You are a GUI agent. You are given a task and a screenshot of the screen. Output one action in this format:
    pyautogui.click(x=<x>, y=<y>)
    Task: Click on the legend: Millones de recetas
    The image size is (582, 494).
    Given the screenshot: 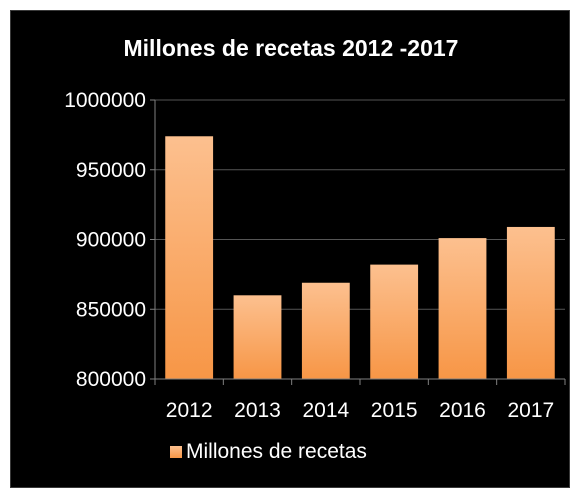 What is the action you would take?
    pyautogui.click(x=268, y=452)
    